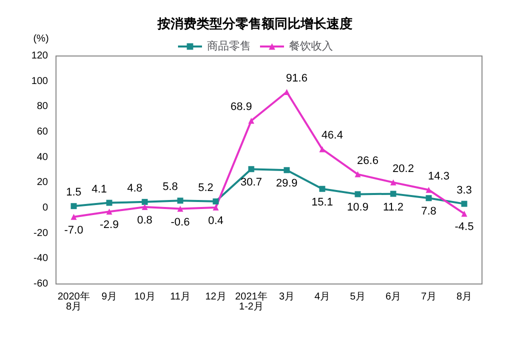 The image size is (510, 342). What do you see at coordinates (99, 189) in the screenshot?
I see `data-label: 4.1` at bounding box center [99, 189].